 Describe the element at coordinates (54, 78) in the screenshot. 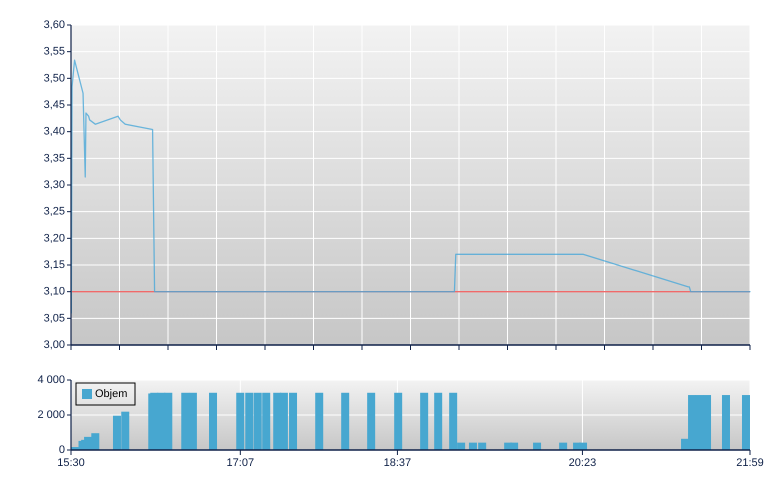

I see `y-tick-label: 3,50` at that location.